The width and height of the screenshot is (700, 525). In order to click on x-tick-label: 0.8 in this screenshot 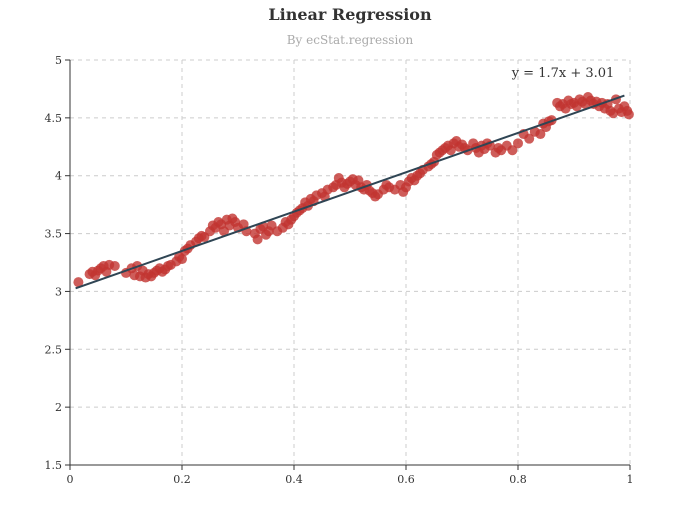, I will do `click(518, 479)`.